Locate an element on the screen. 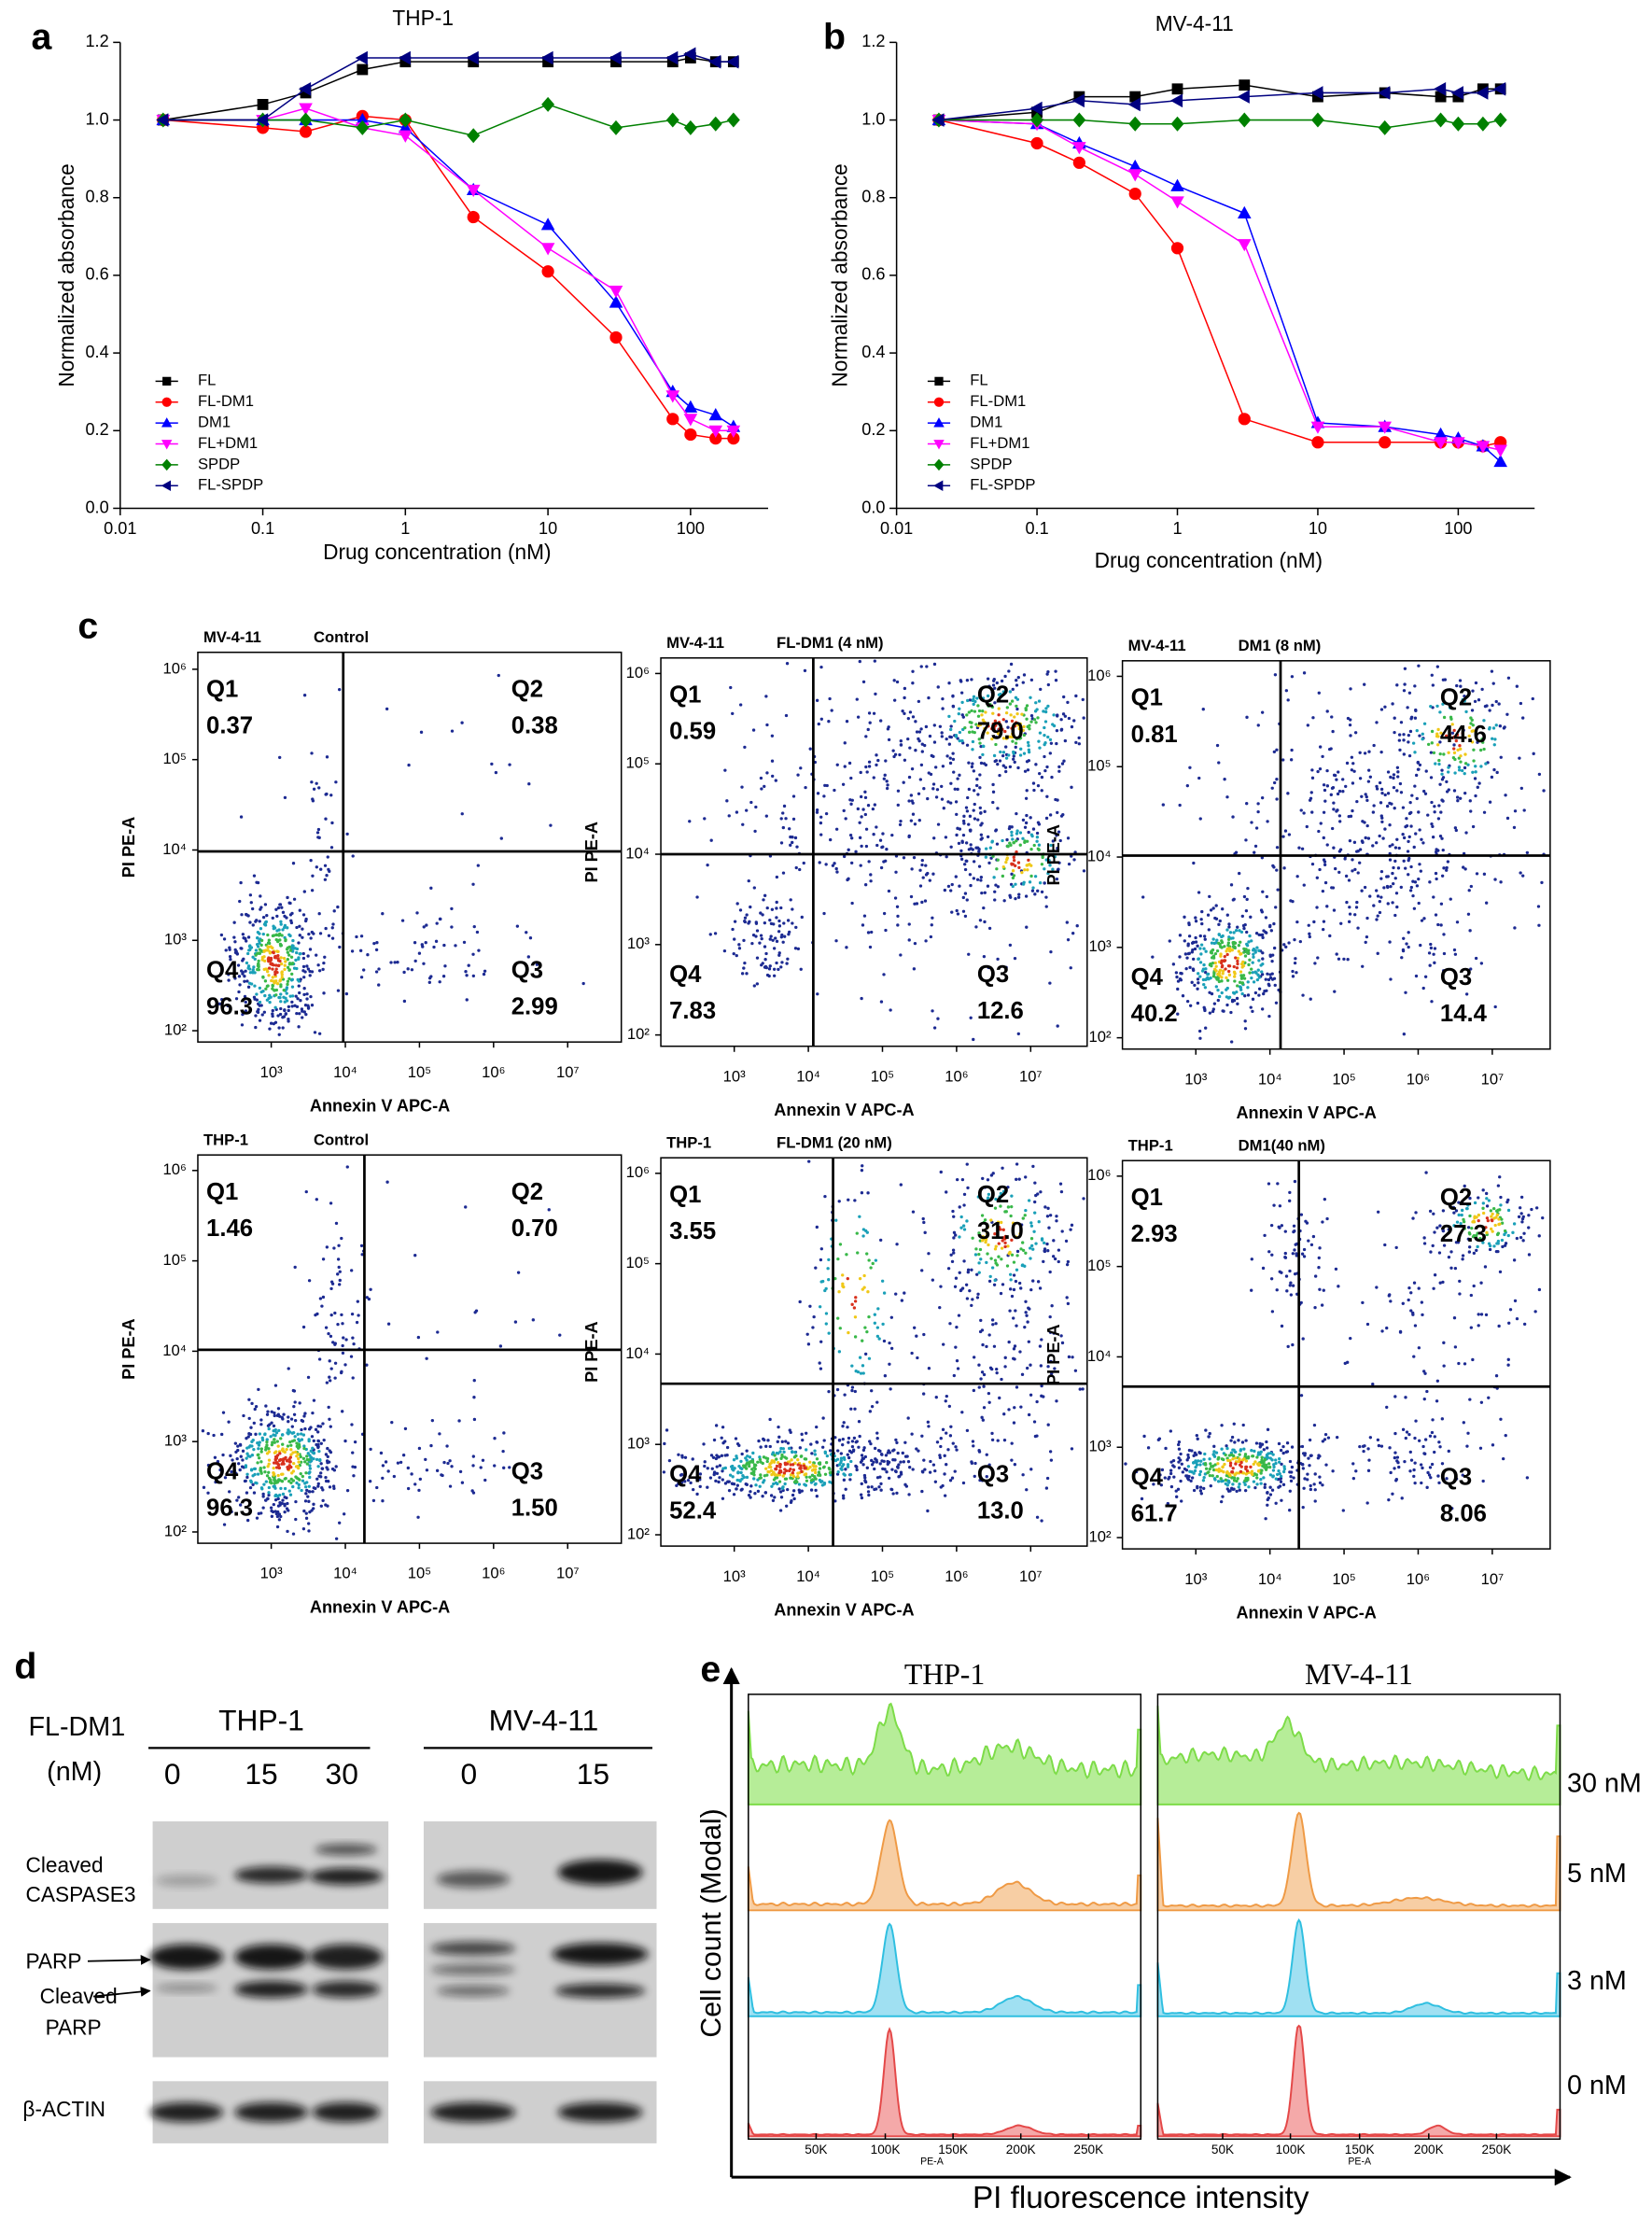  quadrant-value: 79.0 is located at coordinates (1001, 732).